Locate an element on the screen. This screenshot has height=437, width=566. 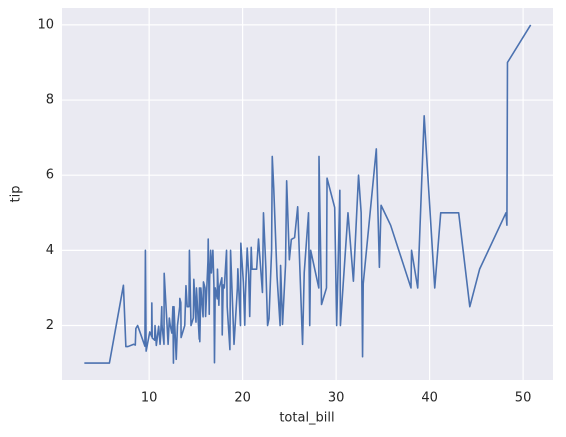
x-tick-label: 20 is located at coordinates (242, 398).